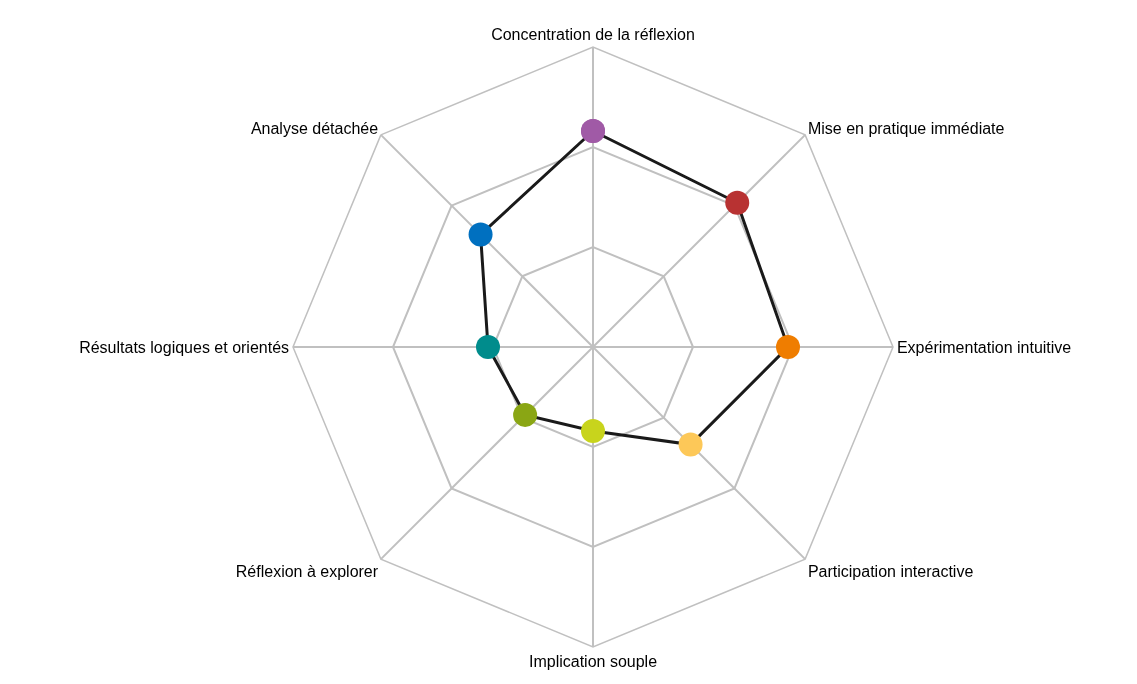 The height and width of the screenshot is (684, 1137). Describe the element at coordinates (314, 128) in the screenshot. I see `spoke-label: Analyse détachée` at that location.